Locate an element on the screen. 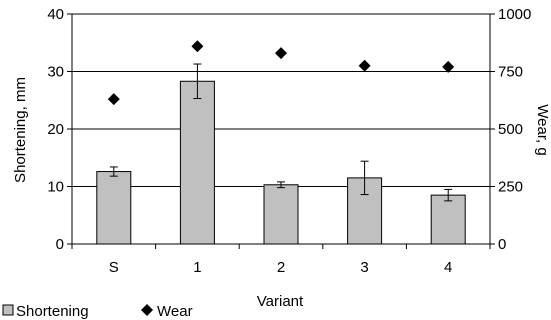  y-tick-label: 20 is located at coordinates (55, 129).